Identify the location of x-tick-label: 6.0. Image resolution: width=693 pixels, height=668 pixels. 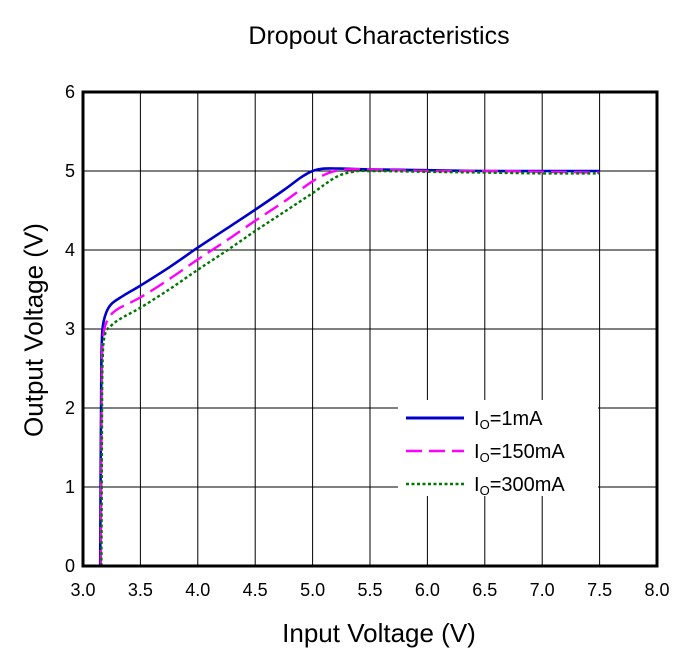
(427, 590).